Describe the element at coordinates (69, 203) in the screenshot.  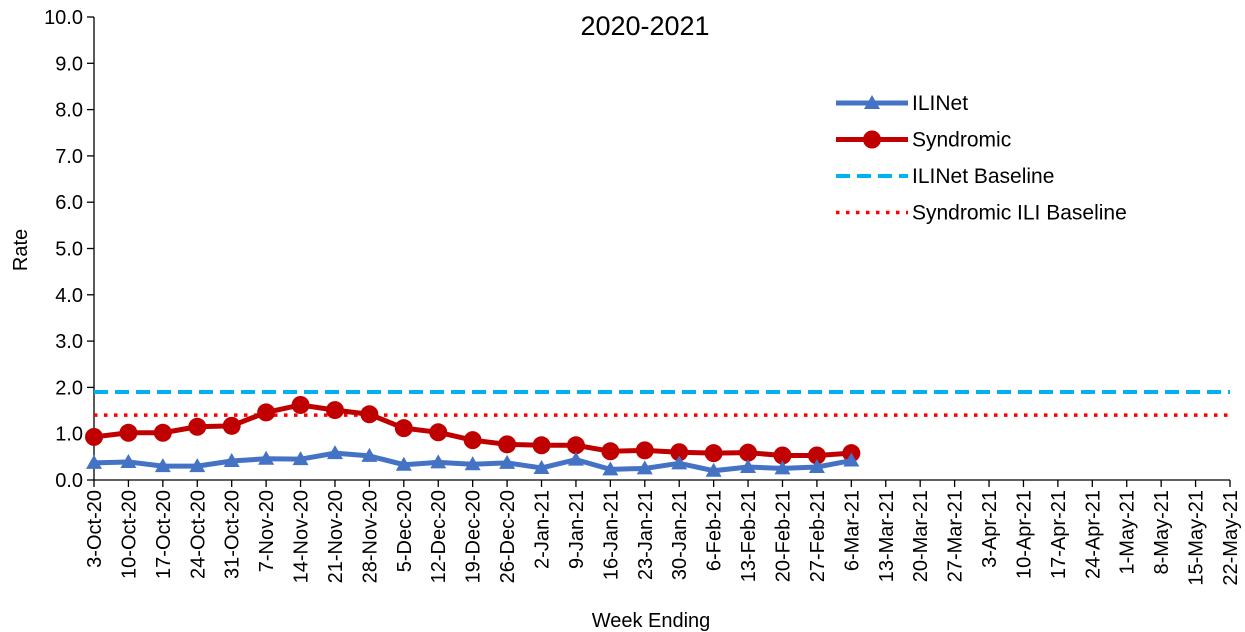
I see `y-tick-label: 6.0` at that location.